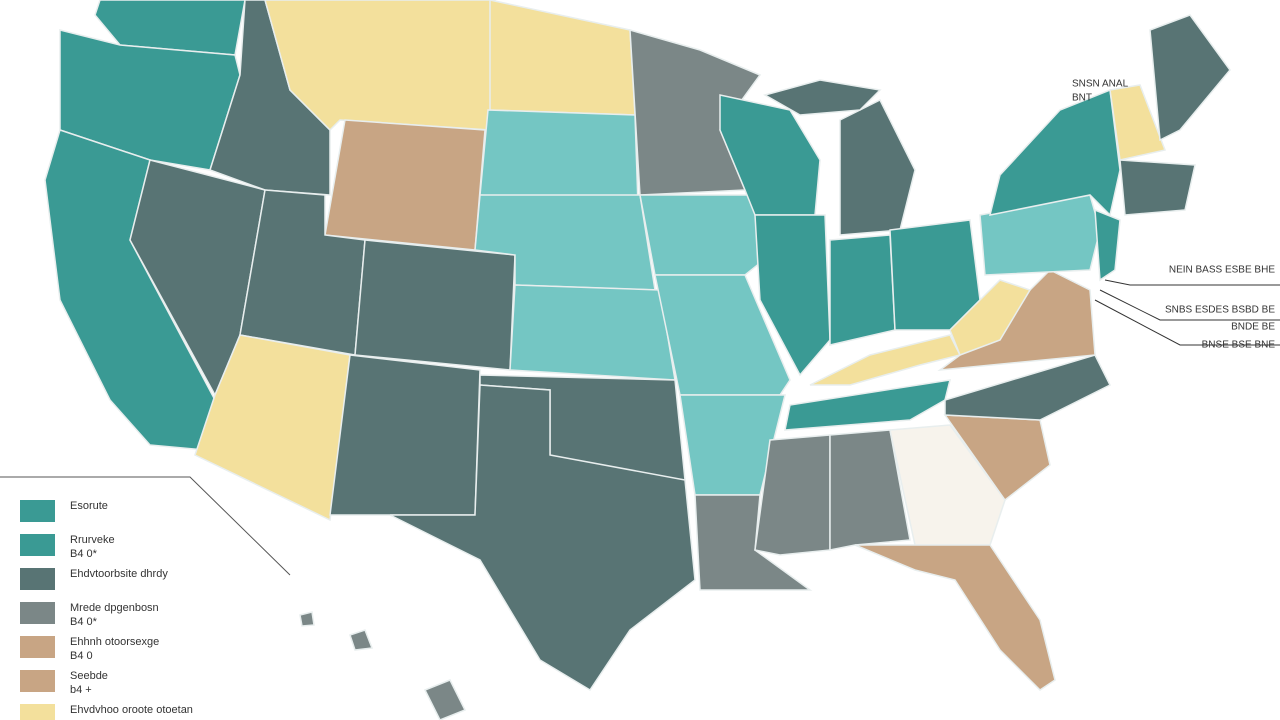 This screenshot has height=720, width=1280. I want to click on legend-label: Esorute, so click(89, 506).